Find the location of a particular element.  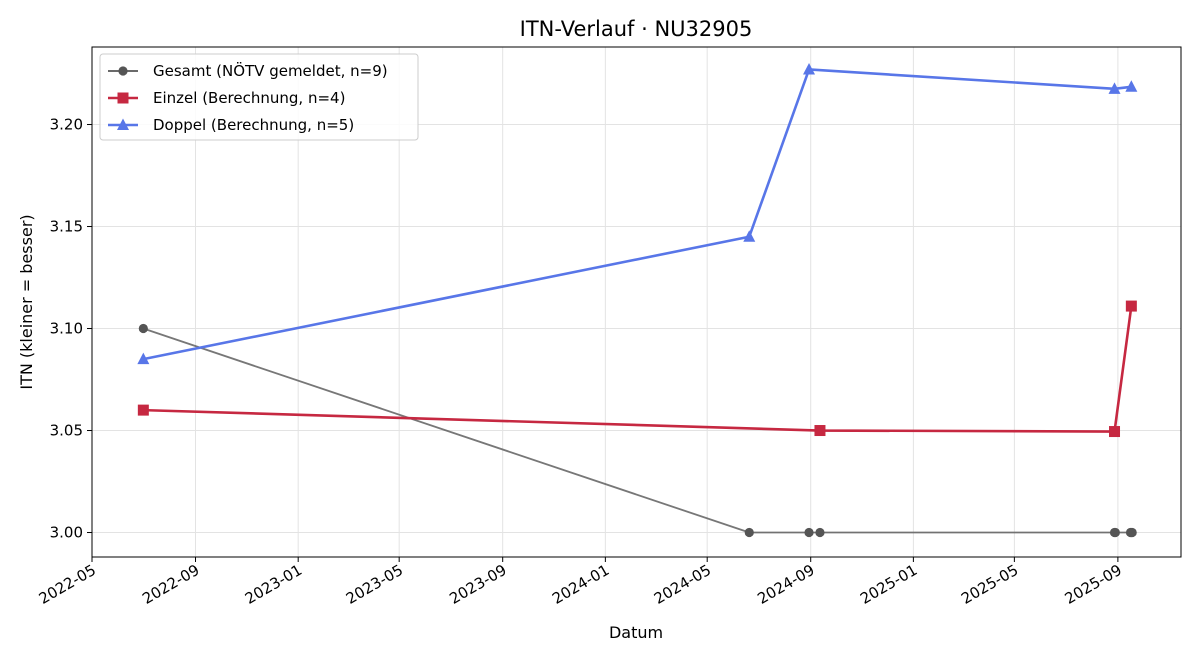

chart-title: ITN-Verlauf · NU32905 is located at coordinates (636, 29).